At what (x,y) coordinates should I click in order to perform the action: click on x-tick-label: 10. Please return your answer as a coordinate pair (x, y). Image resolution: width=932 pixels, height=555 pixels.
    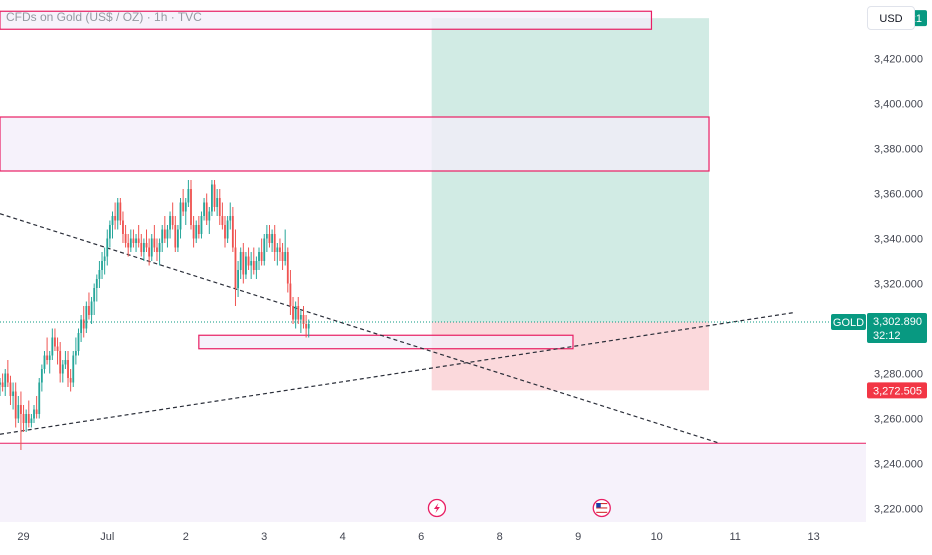
    Looking at the image, I should click on (657, 537).